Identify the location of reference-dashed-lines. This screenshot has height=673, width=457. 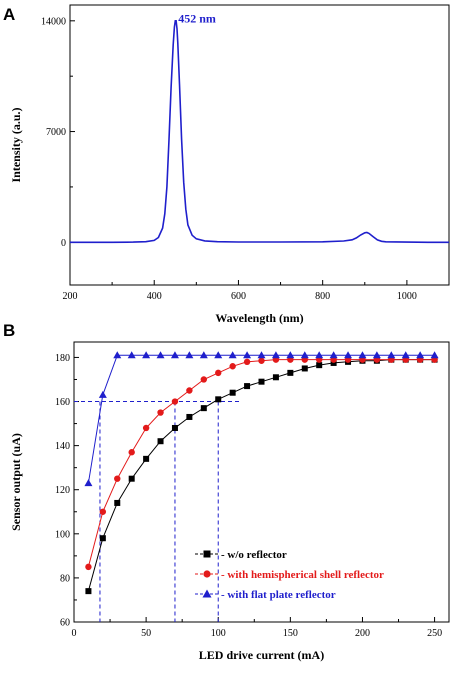
(157, 511).